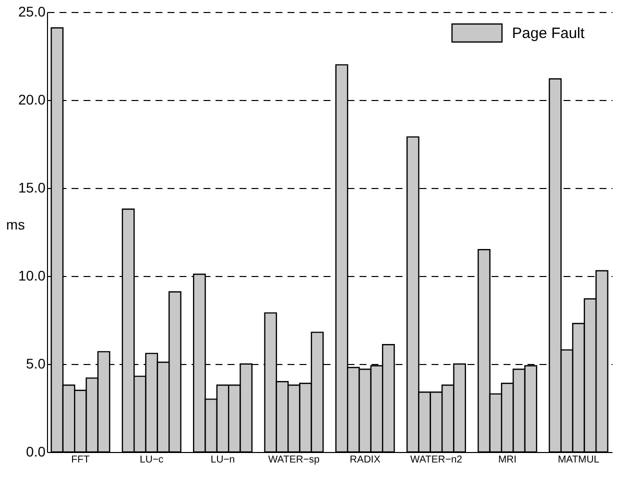 The height and width of the screenshot is (489, 640). Describe the element at coordinates (365, 460) in the screenshot. I see `x-tick-label: RADIX` at that location.